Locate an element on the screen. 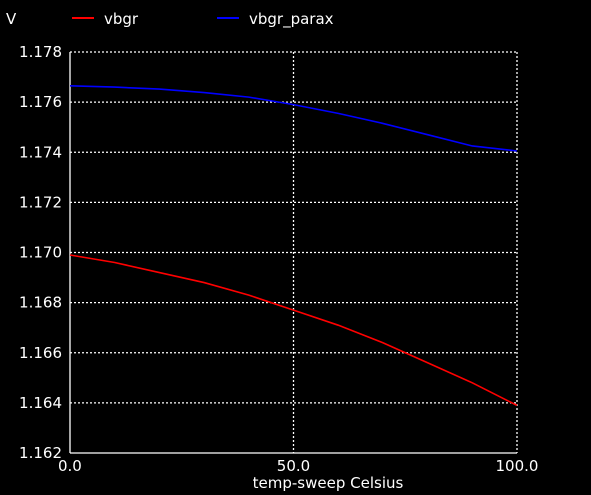 The height and width of the screenshot is (495, 591). legend: vbgr vbgr_parax is located at coordinates (203, 19).